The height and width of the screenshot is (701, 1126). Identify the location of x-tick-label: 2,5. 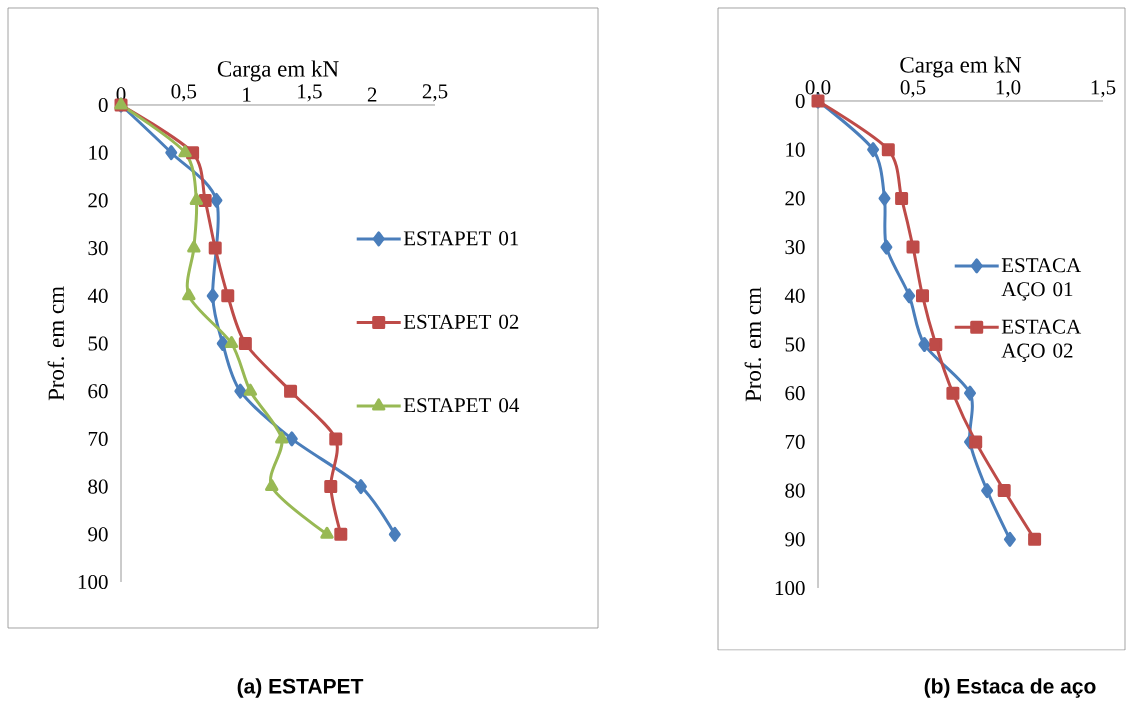
(435, 93).